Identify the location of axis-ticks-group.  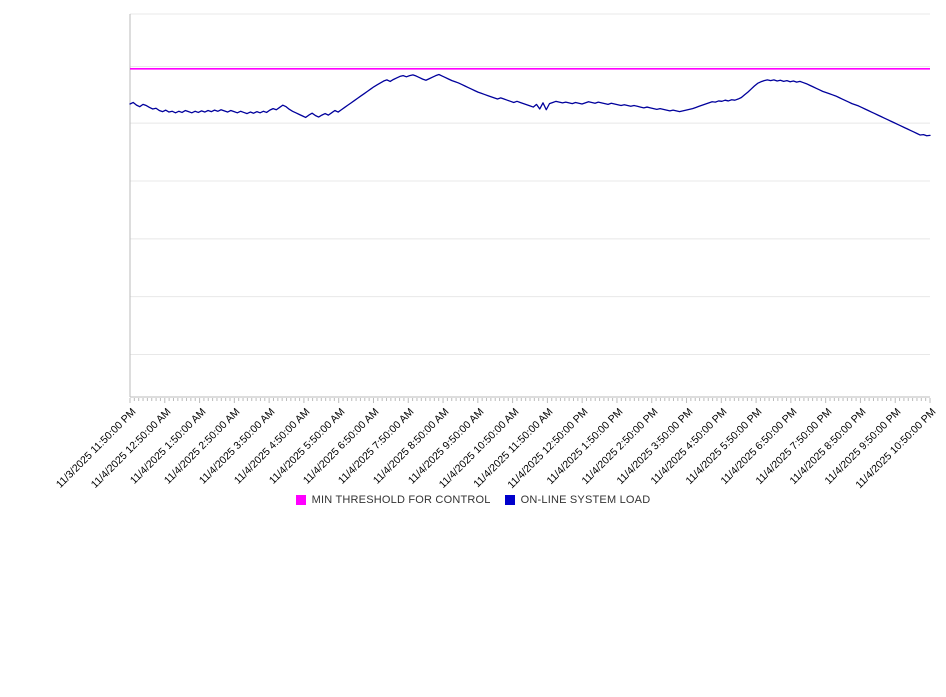
(530, 400).